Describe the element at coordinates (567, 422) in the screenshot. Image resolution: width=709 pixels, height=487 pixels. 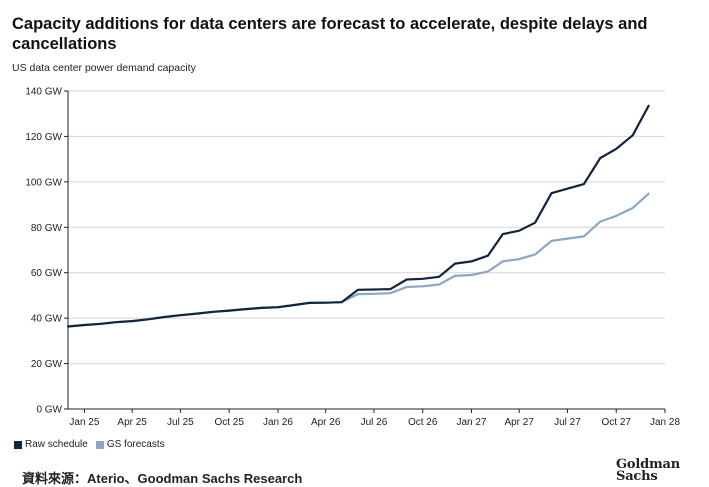
I see `x-tick-label: Jul 27` at that location.